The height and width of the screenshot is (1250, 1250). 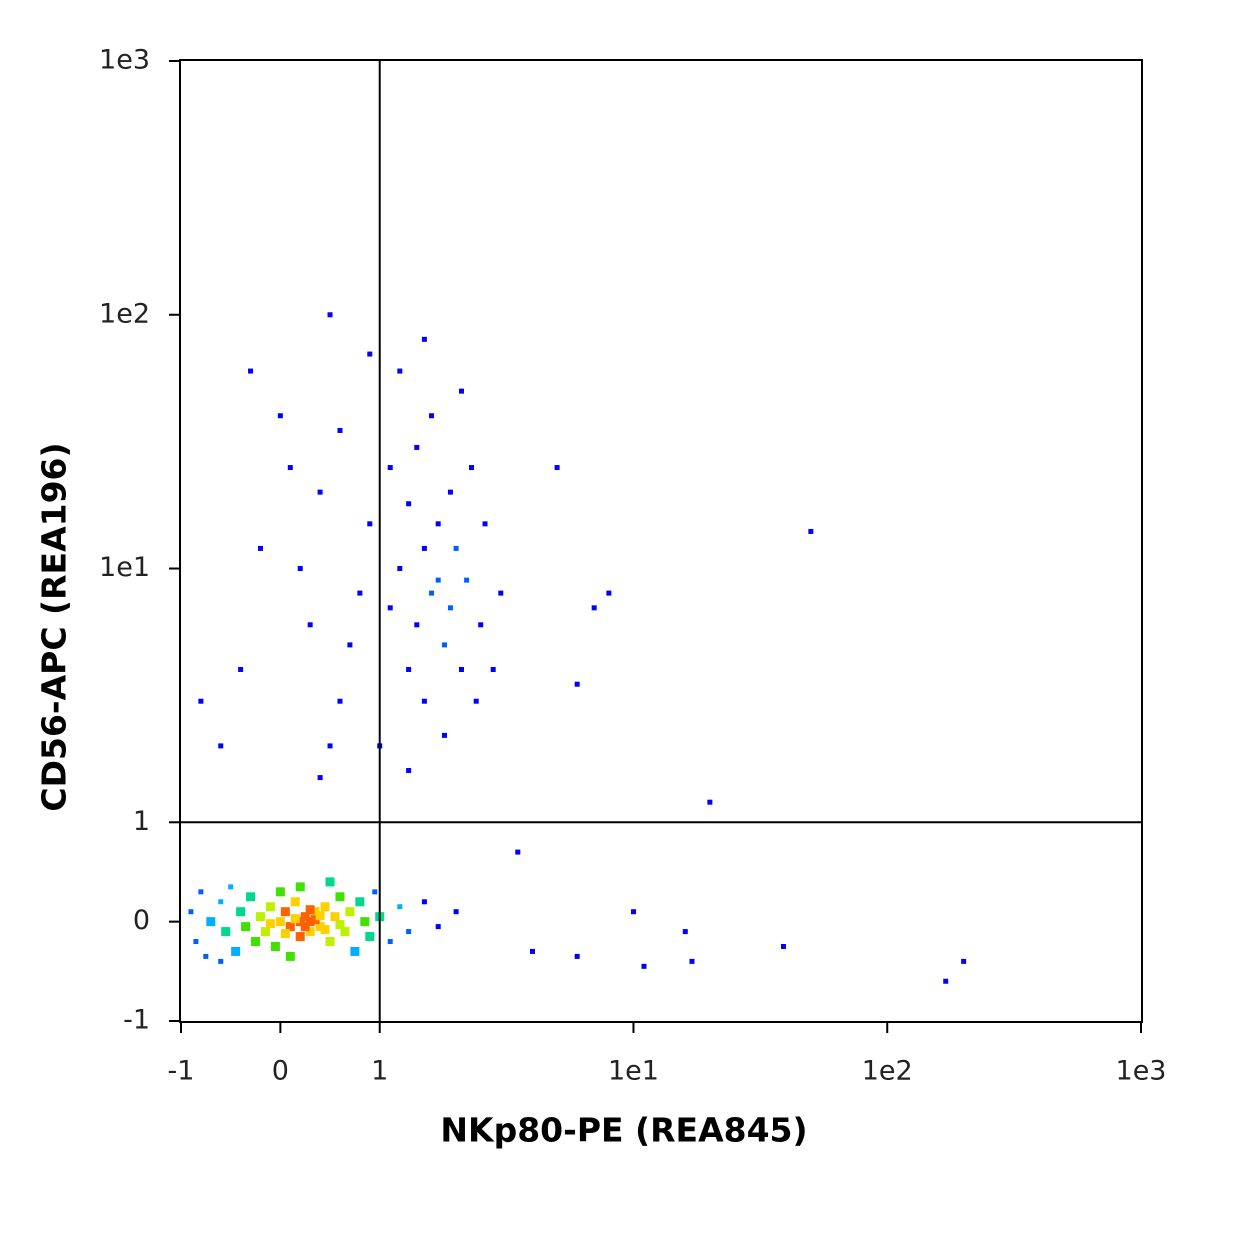 I want to click on y-tick-label: 0, so click(x=141, y=920).